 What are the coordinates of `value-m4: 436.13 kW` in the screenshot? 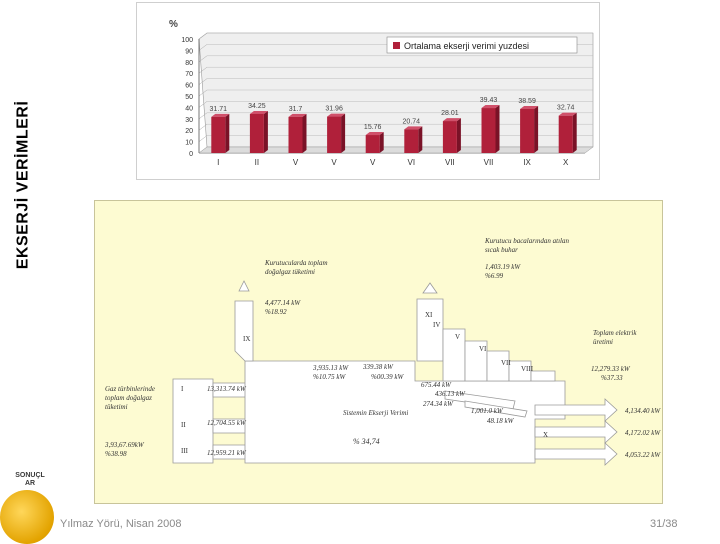 It's located at (450, 394).